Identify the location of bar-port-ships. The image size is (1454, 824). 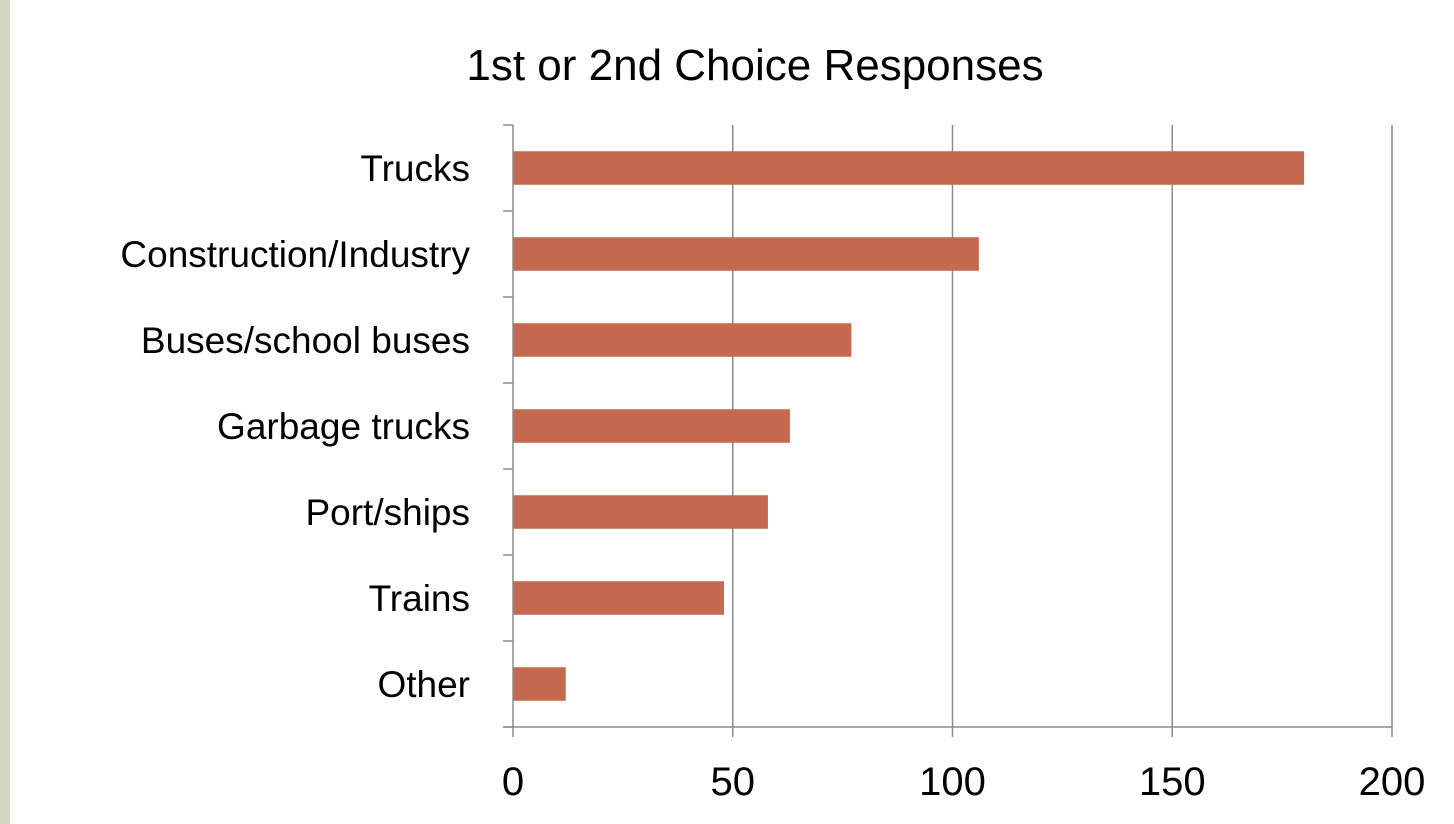
(640, 512).